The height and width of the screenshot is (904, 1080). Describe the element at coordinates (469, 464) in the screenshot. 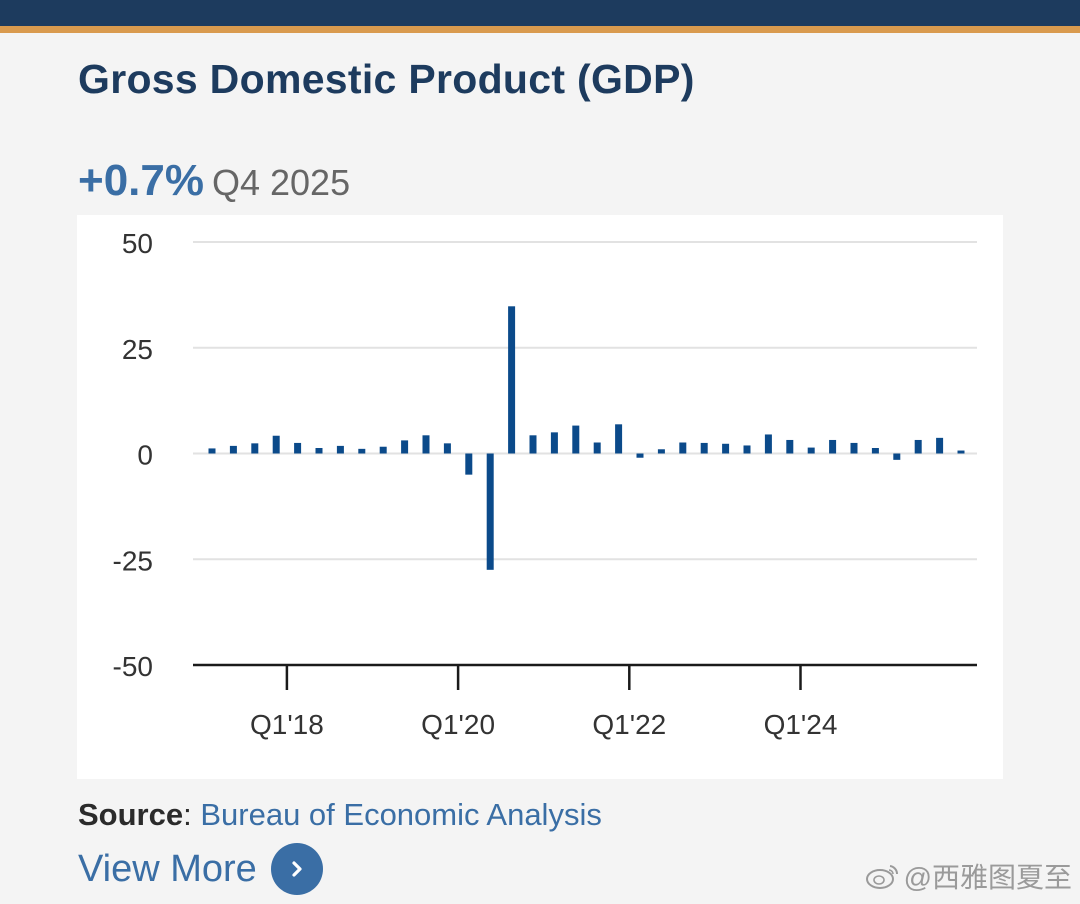

I see `bar-q1-2020` at that location.